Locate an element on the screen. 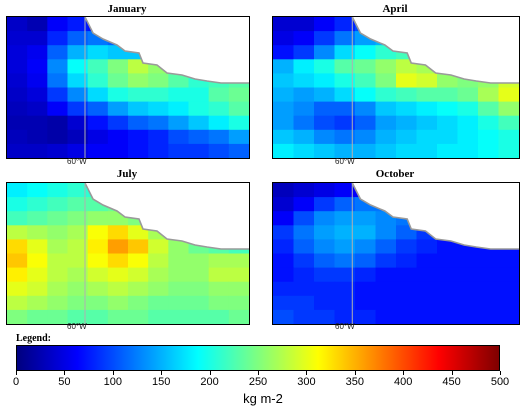 This screenshot has width=526, height=411. legend-tick-mark is located at coordinates (355, 373).